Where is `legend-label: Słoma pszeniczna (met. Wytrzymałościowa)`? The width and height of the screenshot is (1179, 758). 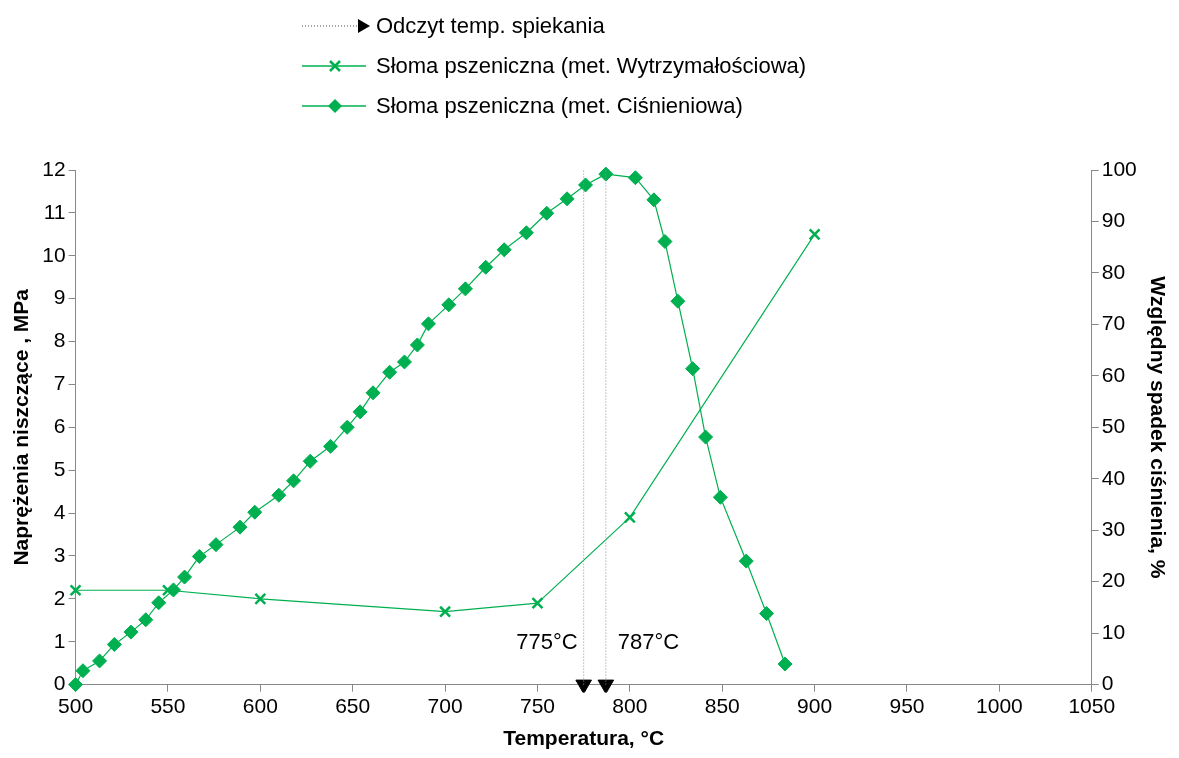
legend-label: Słoma pszeniczna (met. Wytrzymałościowa) is located at coordinates (591, 66).